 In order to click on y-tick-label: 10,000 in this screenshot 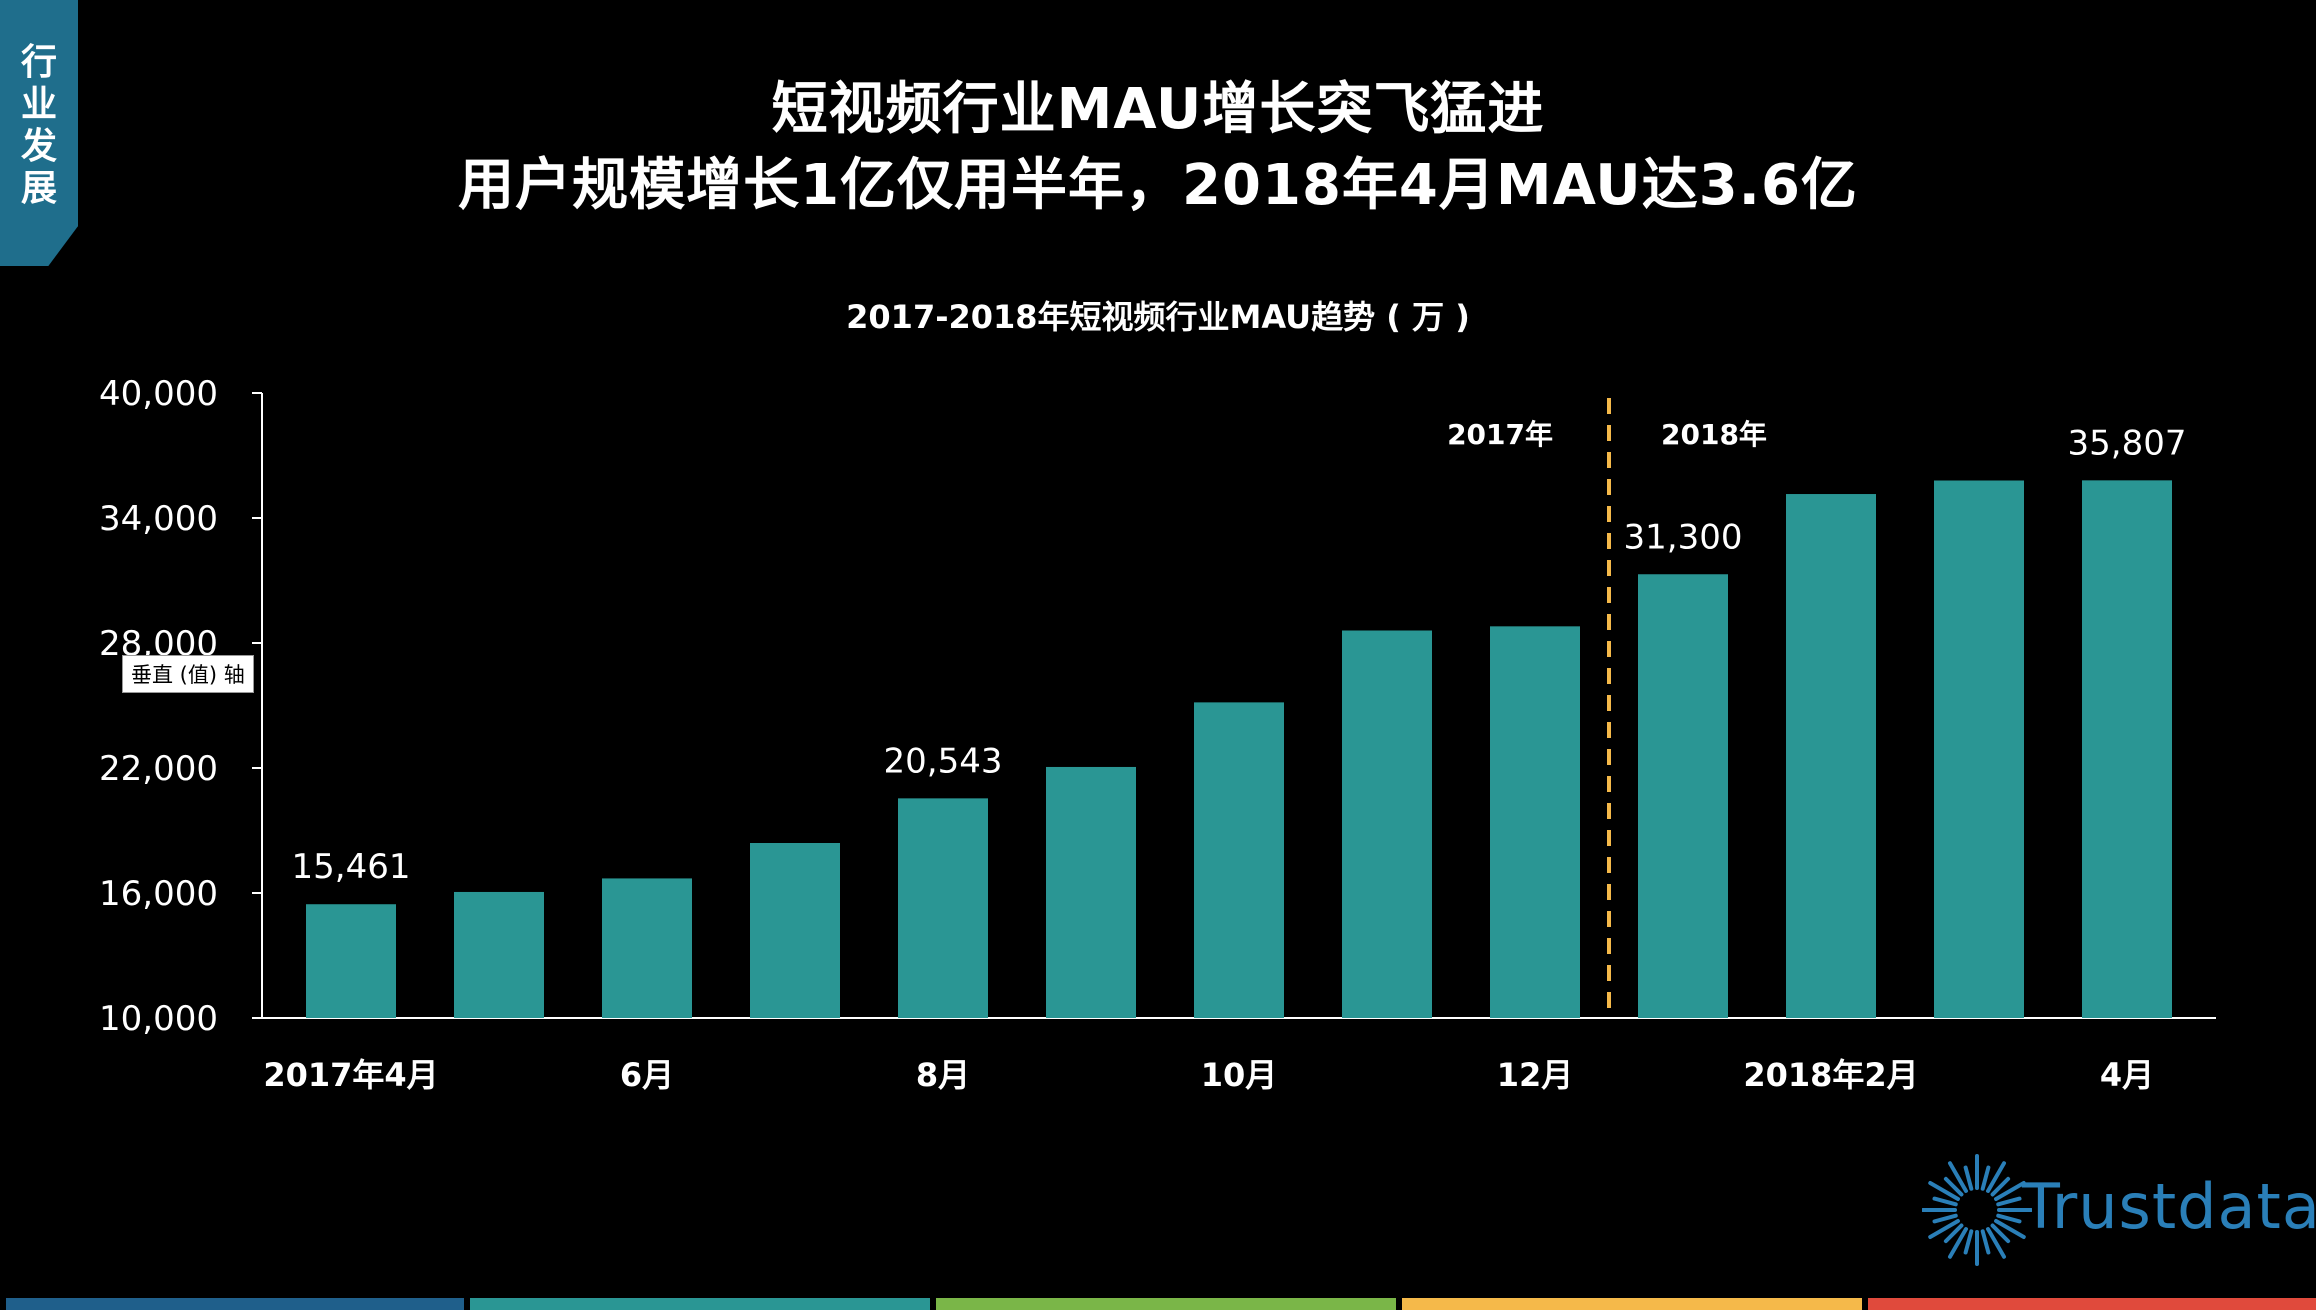, I will do `click(158, 1019)`.